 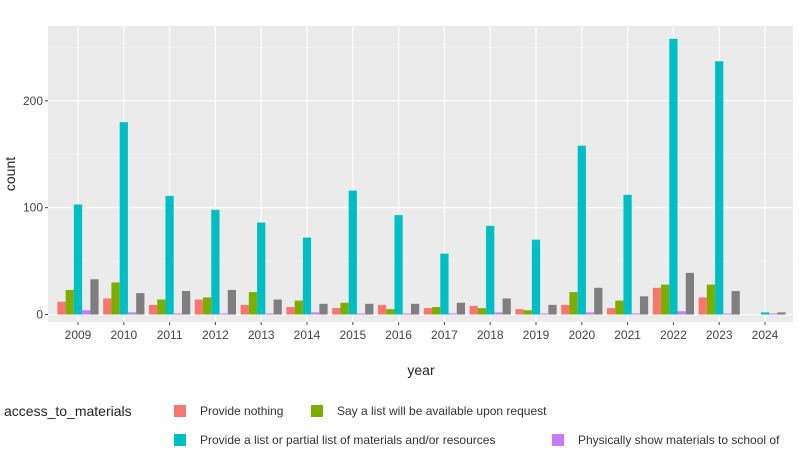 I want to click on x-tick-label: 2020, so click(x=581, y=335).